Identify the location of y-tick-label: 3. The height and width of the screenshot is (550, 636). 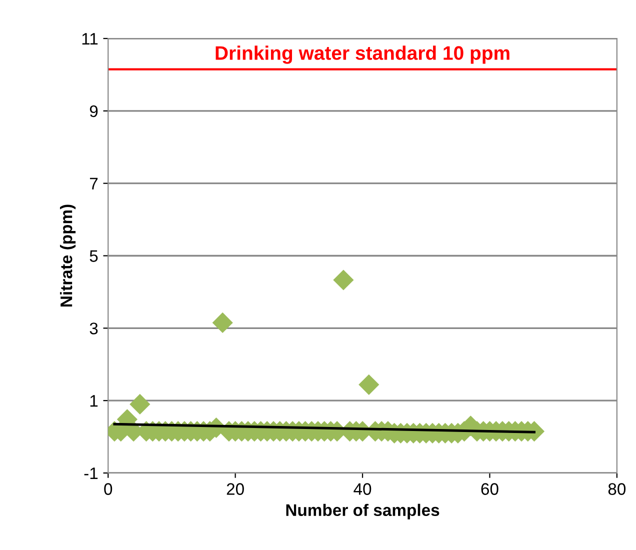
(94, 328).